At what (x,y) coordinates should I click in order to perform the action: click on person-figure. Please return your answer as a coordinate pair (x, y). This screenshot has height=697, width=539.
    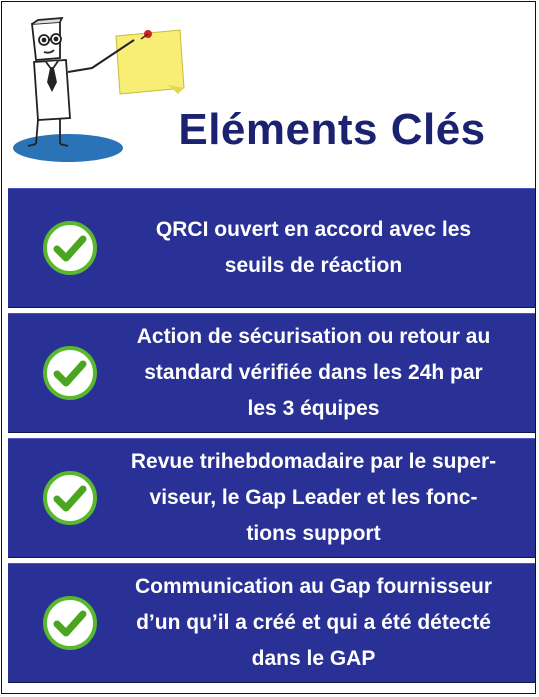
    Looking at the image, I should click on (49, 81).